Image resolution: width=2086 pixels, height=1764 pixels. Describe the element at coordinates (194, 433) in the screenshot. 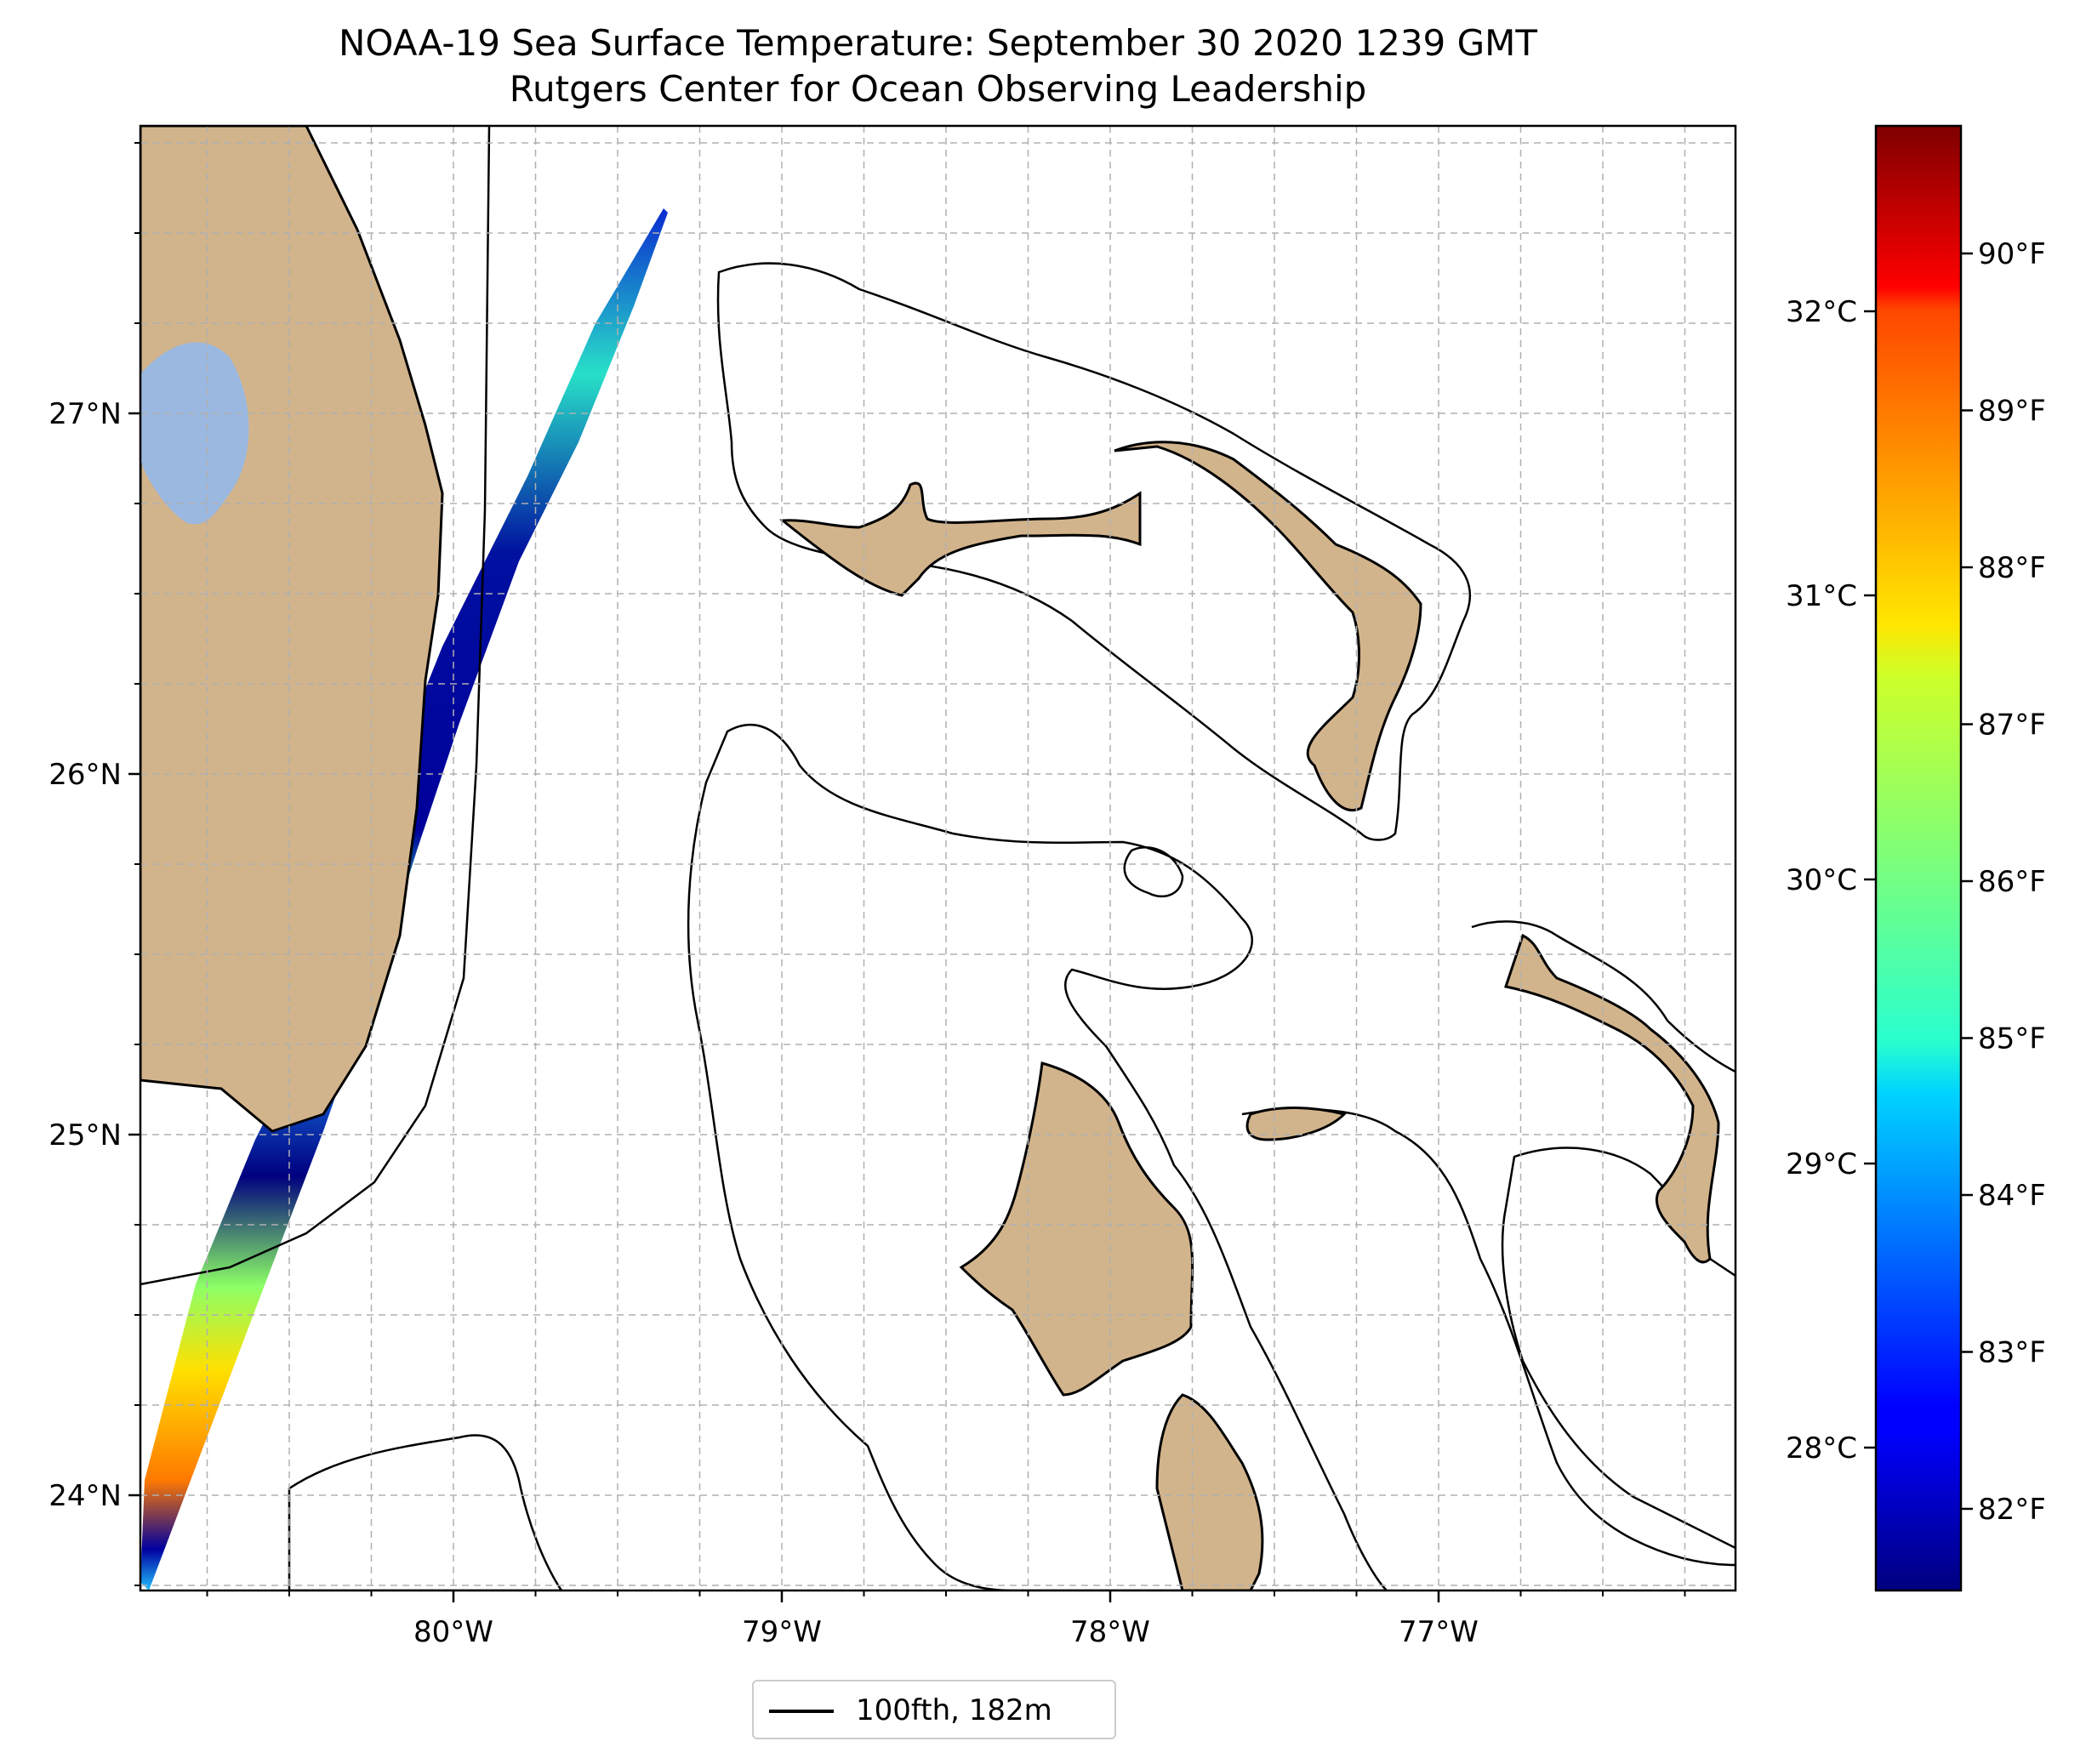

I see `lake-okeechobee` at that location.